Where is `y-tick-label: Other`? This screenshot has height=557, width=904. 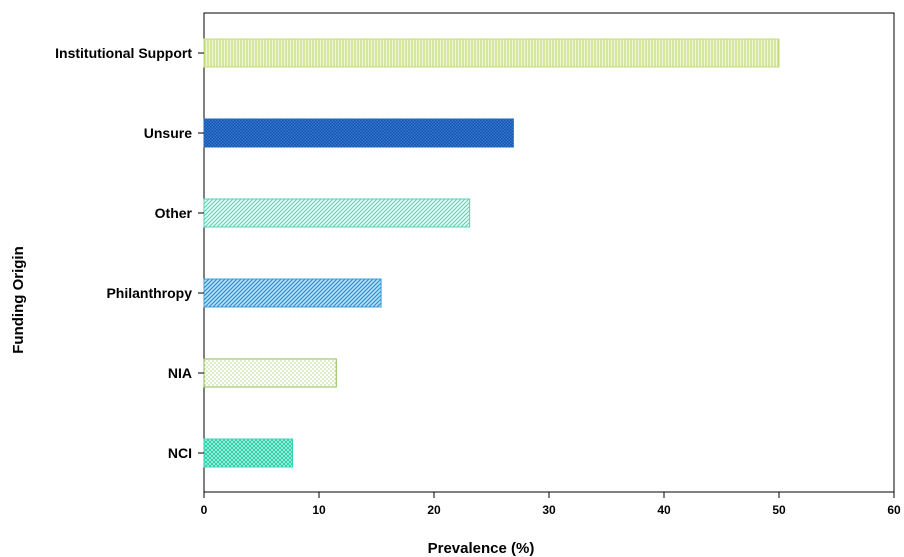
y-tick-label: Other is located at coordinates (174, 213).